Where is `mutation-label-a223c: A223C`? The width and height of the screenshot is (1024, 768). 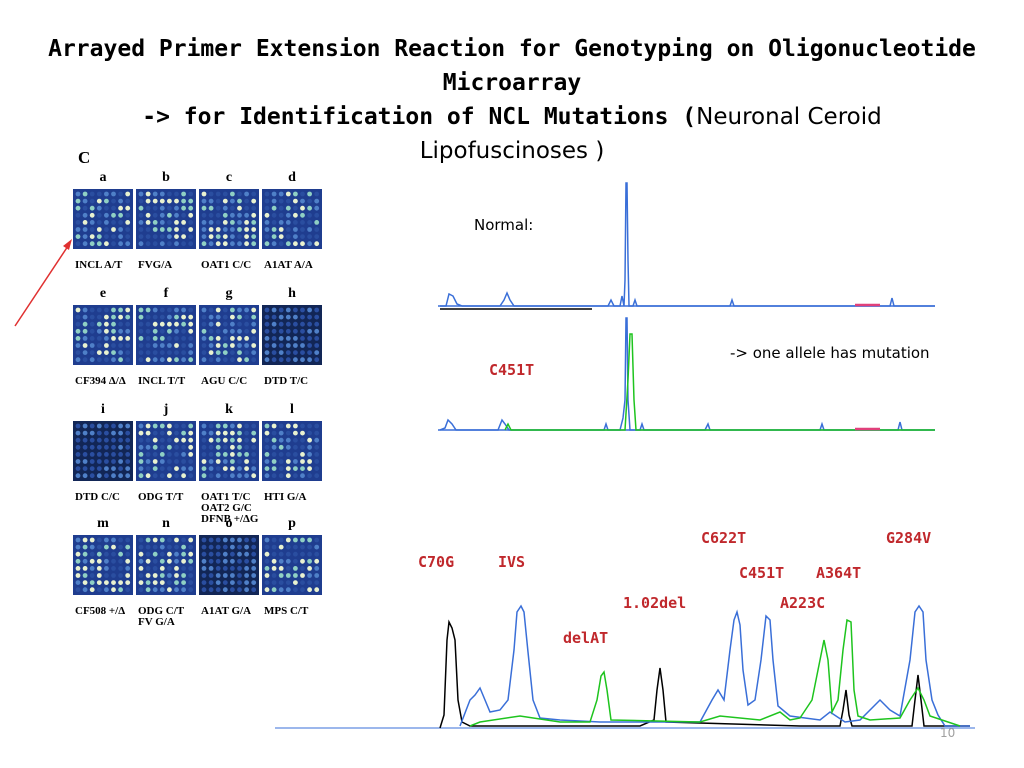
mutation-label-a223c: A223C is located at coordinates (803, 603).